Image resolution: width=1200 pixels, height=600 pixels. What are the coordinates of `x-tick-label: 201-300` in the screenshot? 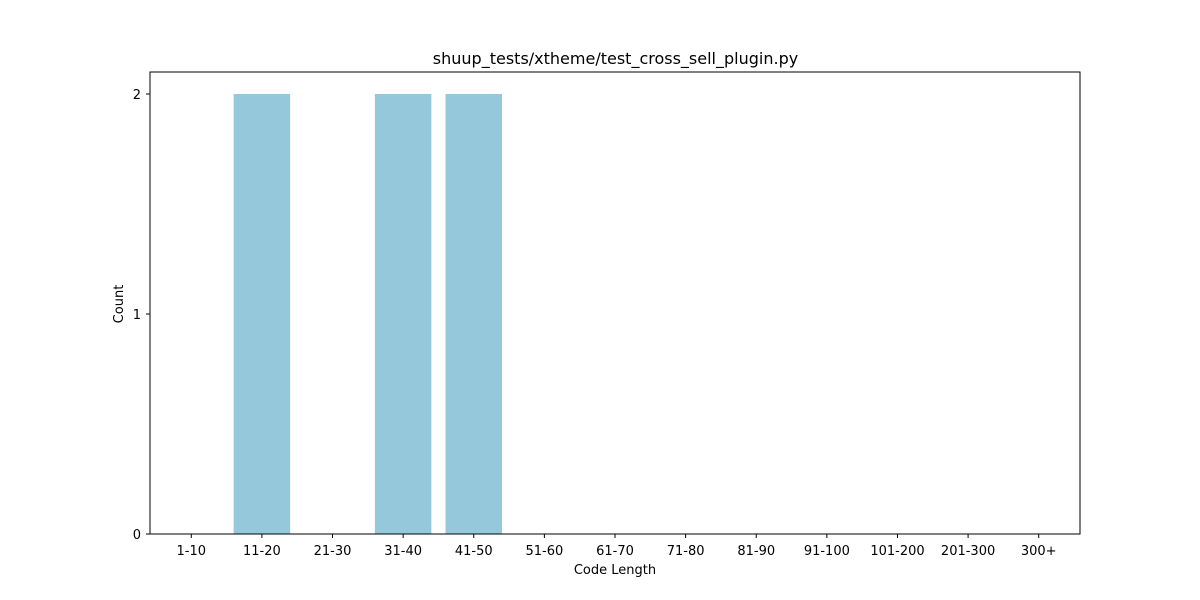 It's located at (968, 551).